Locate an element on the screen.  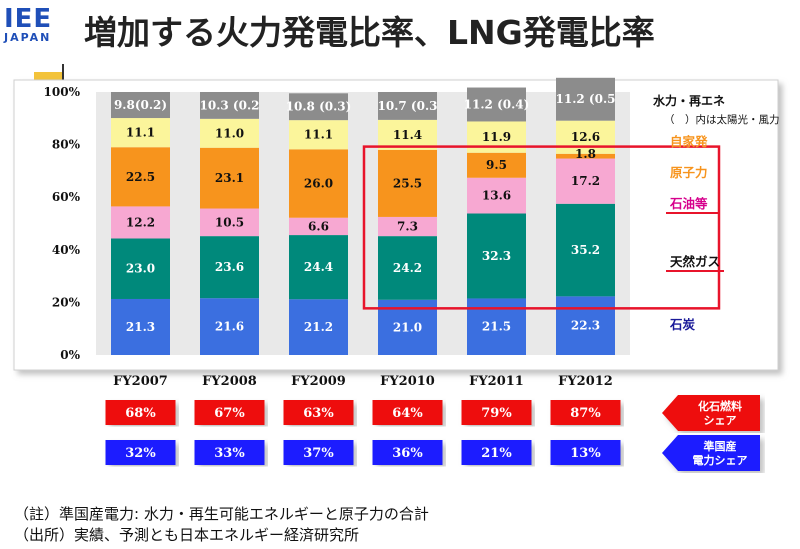
domestic-share-value: 33% is located at coordinates (229, 453).